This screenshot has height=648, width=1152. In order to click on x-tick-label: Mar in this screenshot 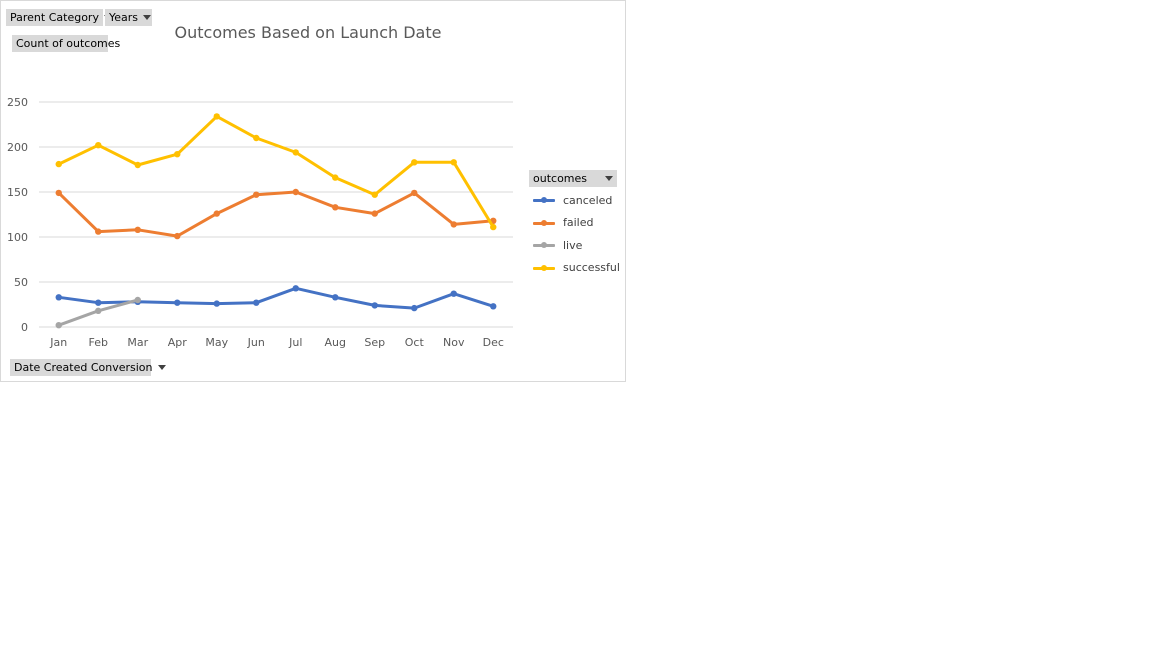, I will do `click(137, 342)`.